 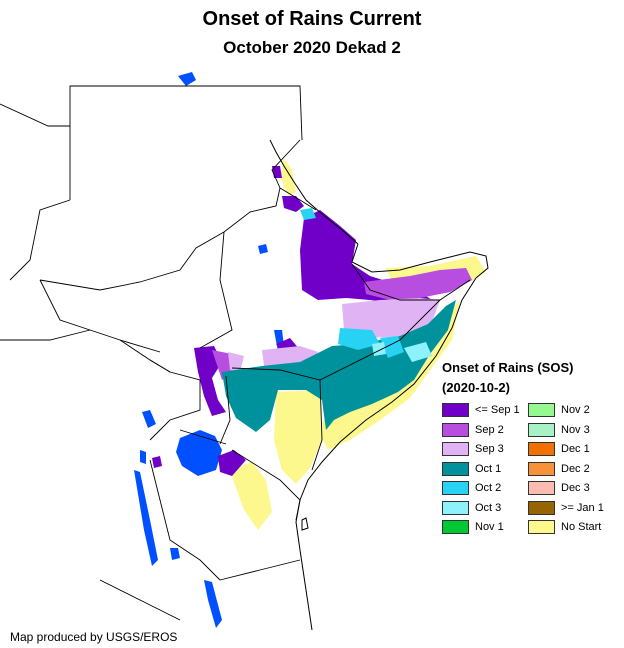 What do you see at coordinates (286, 374) in the screenshot?
I see `border-ethiopia-kenya` at bounding box center [286, 374].